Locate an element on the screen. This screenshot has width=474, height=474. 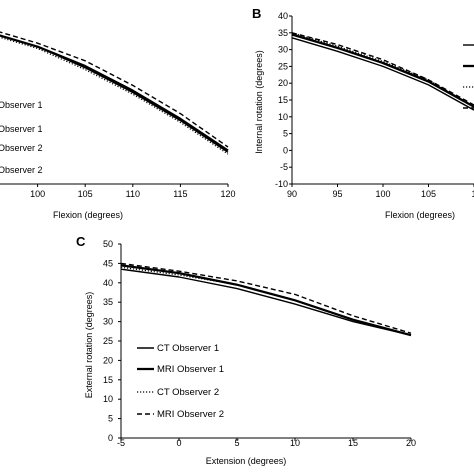
panel-a-x-tick-label: 100 is located at coordinates (37, 194).